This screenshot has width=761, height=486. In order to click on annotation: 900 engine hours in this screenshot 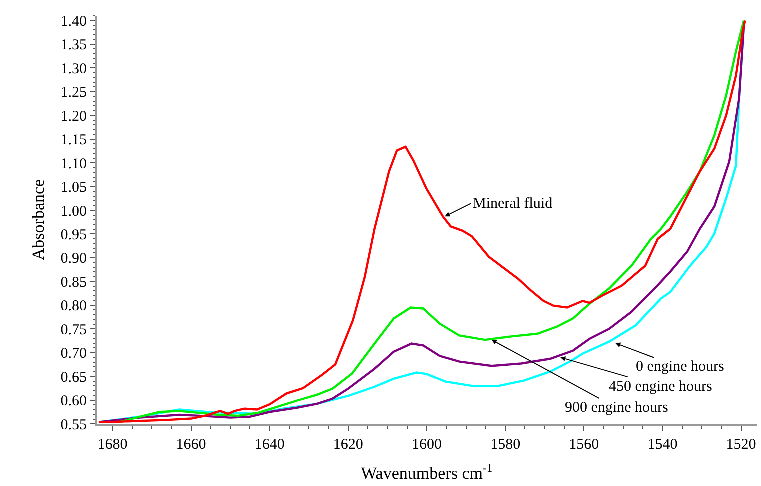, I will do `click(616, 408)`.